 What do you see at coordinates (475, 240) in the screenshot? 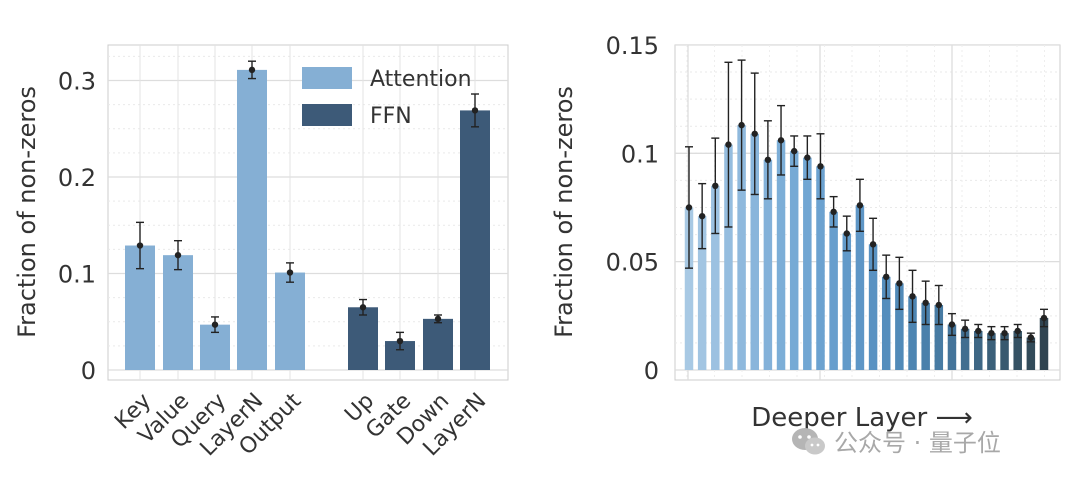
I see `chart1-bar-ffn-layern` at bounding box center [475, 240].